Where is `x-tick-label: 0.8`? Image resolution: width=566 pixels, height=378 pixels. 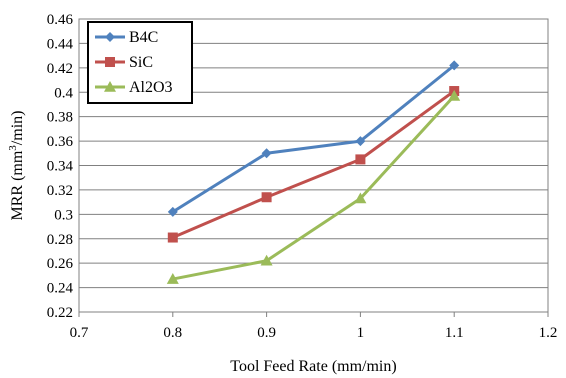 x-tick-label: 0.8 is located at coordinates (172, 333).